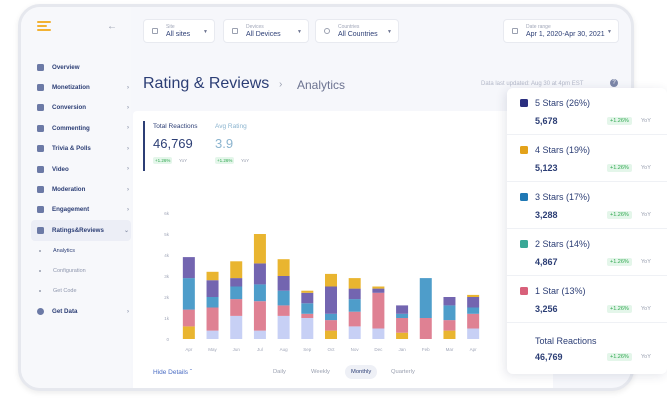  Describe the element at coordinates (321, 85) in the screenshot. I see `breadcrumb: Analytics` at that location.